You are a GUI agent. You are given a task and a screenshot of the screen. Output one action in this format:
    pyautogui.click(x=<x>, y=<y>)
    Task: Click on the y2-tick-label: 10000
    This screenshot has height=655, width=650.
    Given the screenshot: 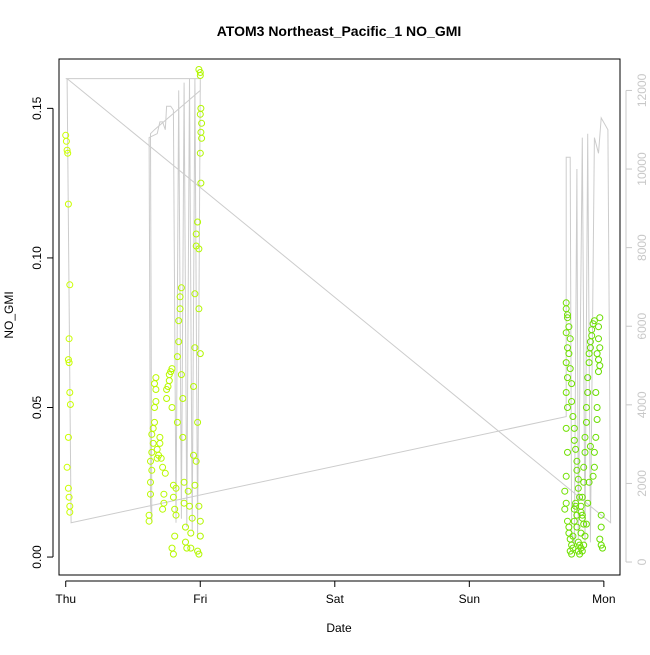 What is the action you would take?
    pyautogui.click(x=642, y=169)
    